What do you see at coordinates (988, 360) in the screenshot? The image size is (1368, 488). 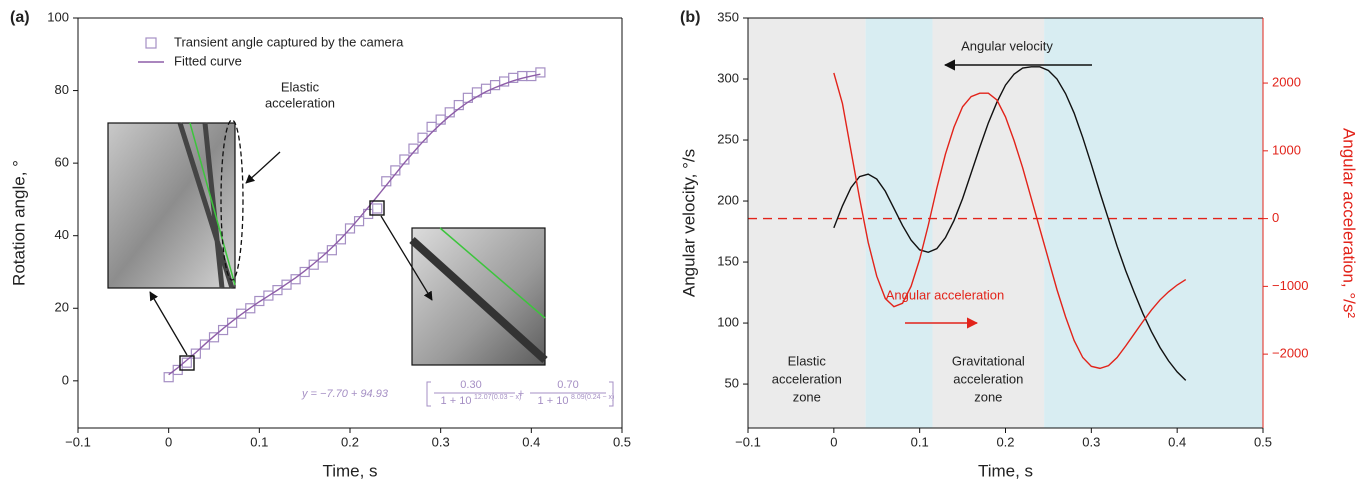 I see `zone-label: Gravitational` at bounding box center [988, 360].